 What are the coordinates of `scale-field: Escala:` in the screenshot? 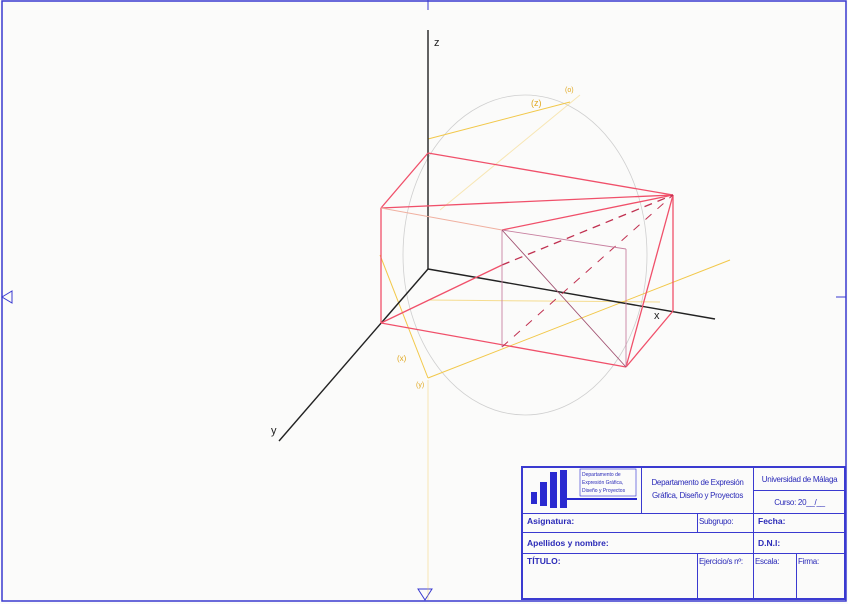 It's located at (775, 577).